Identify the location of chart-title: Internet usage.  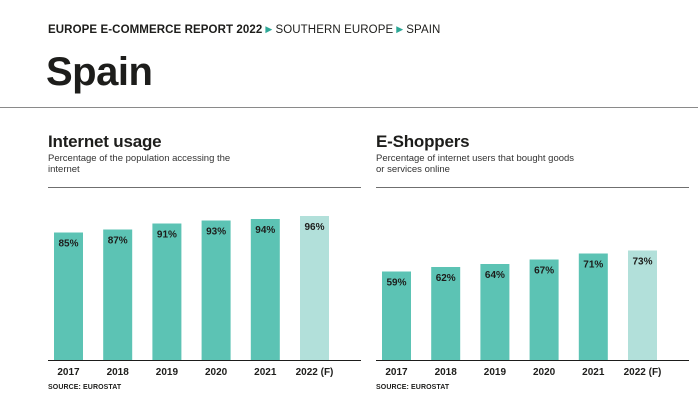
(105, 141).